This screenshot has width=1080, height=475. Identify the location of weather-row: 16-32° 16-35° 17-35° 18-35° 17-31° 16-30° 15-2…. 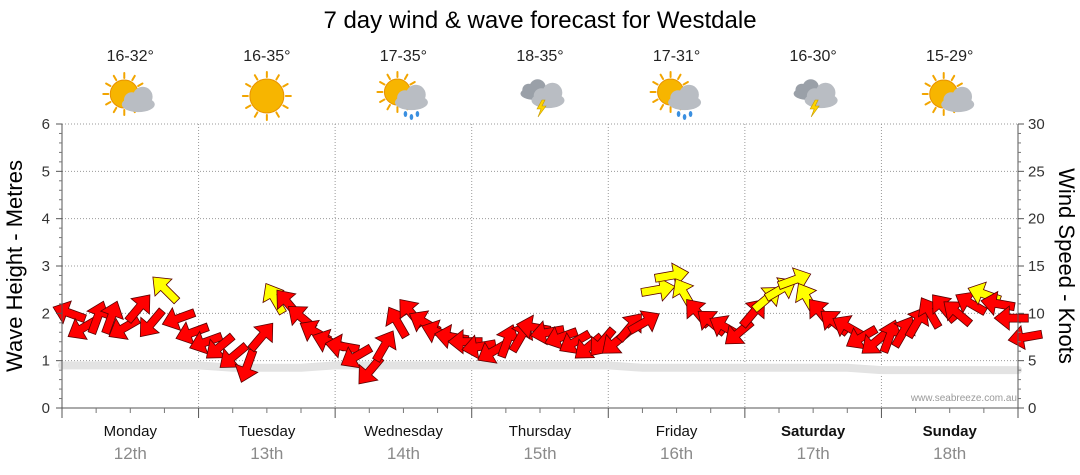
(538, 84).